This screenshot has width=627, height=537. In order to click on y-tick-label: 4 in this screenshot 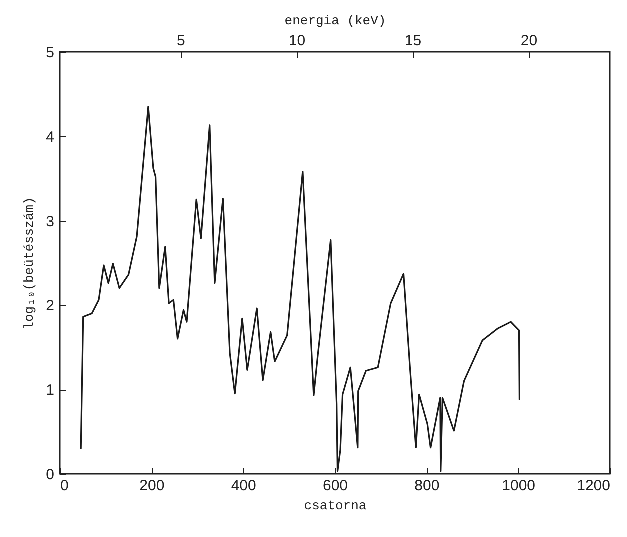, I will do `click(50, 137)`.